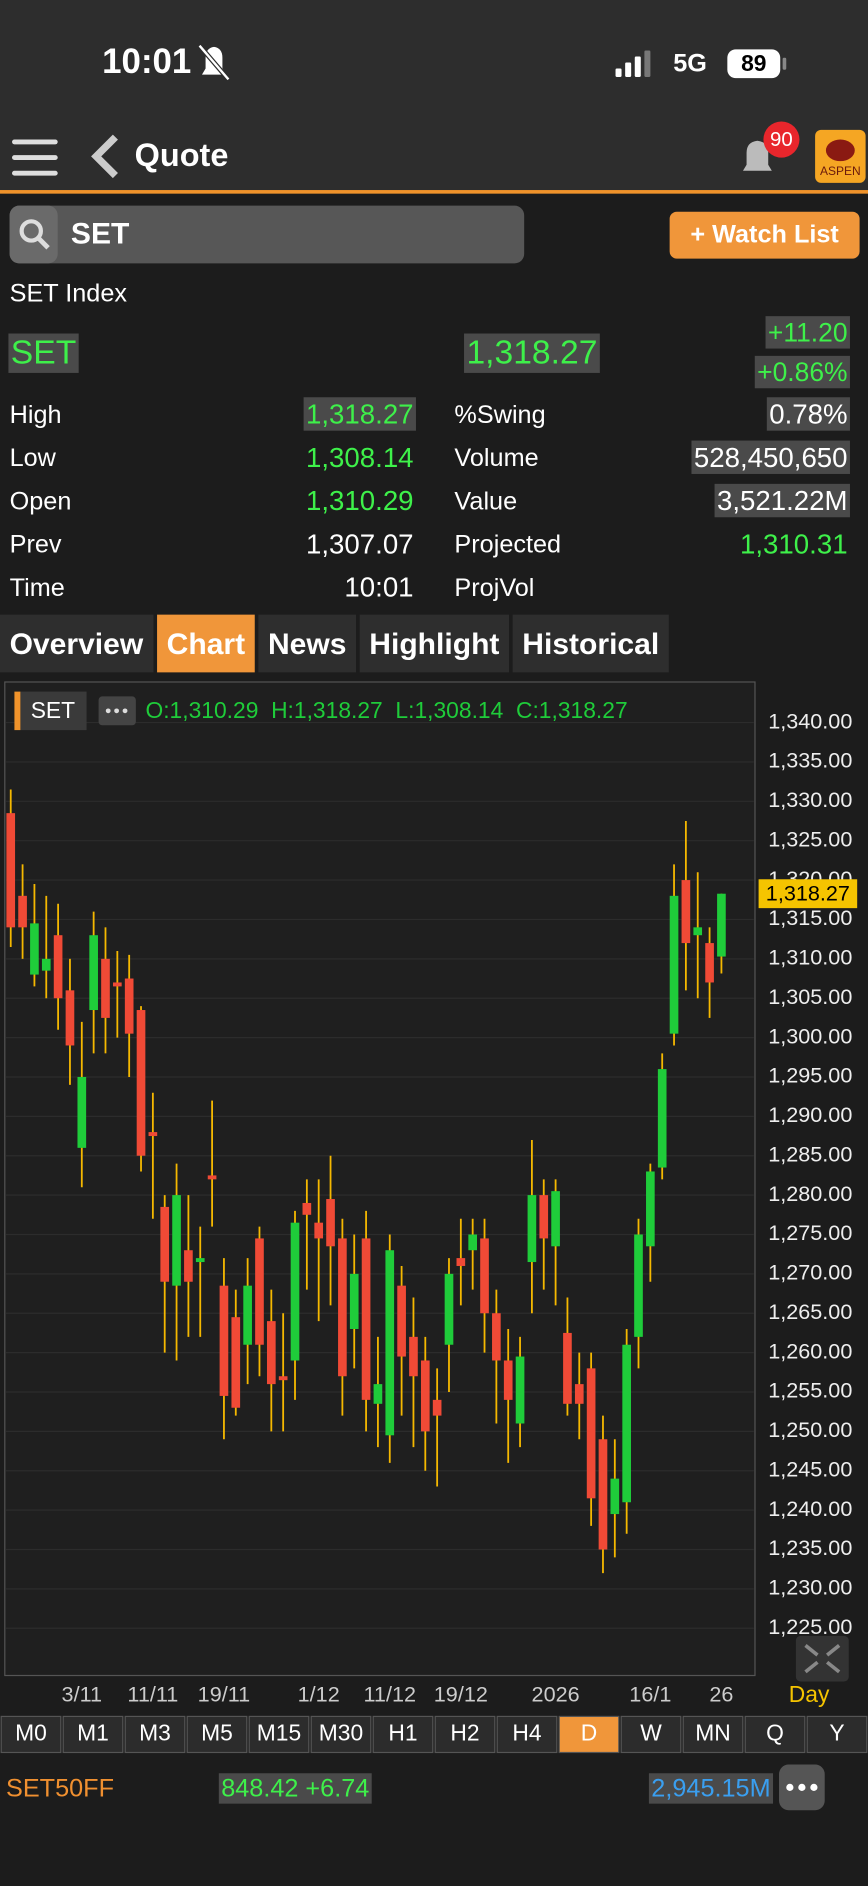 The image size is (868, 1886). I want to click on timeframe-button: D, so click(589, 1734).